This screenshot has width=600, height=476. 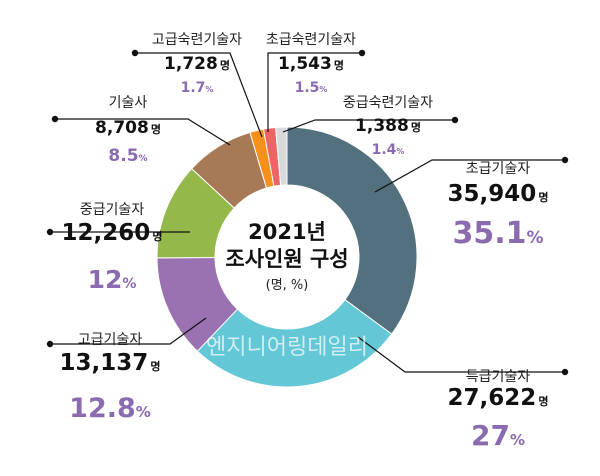 I want to click on slice-4-percent: 8.5%, so click(x=127, y=156).